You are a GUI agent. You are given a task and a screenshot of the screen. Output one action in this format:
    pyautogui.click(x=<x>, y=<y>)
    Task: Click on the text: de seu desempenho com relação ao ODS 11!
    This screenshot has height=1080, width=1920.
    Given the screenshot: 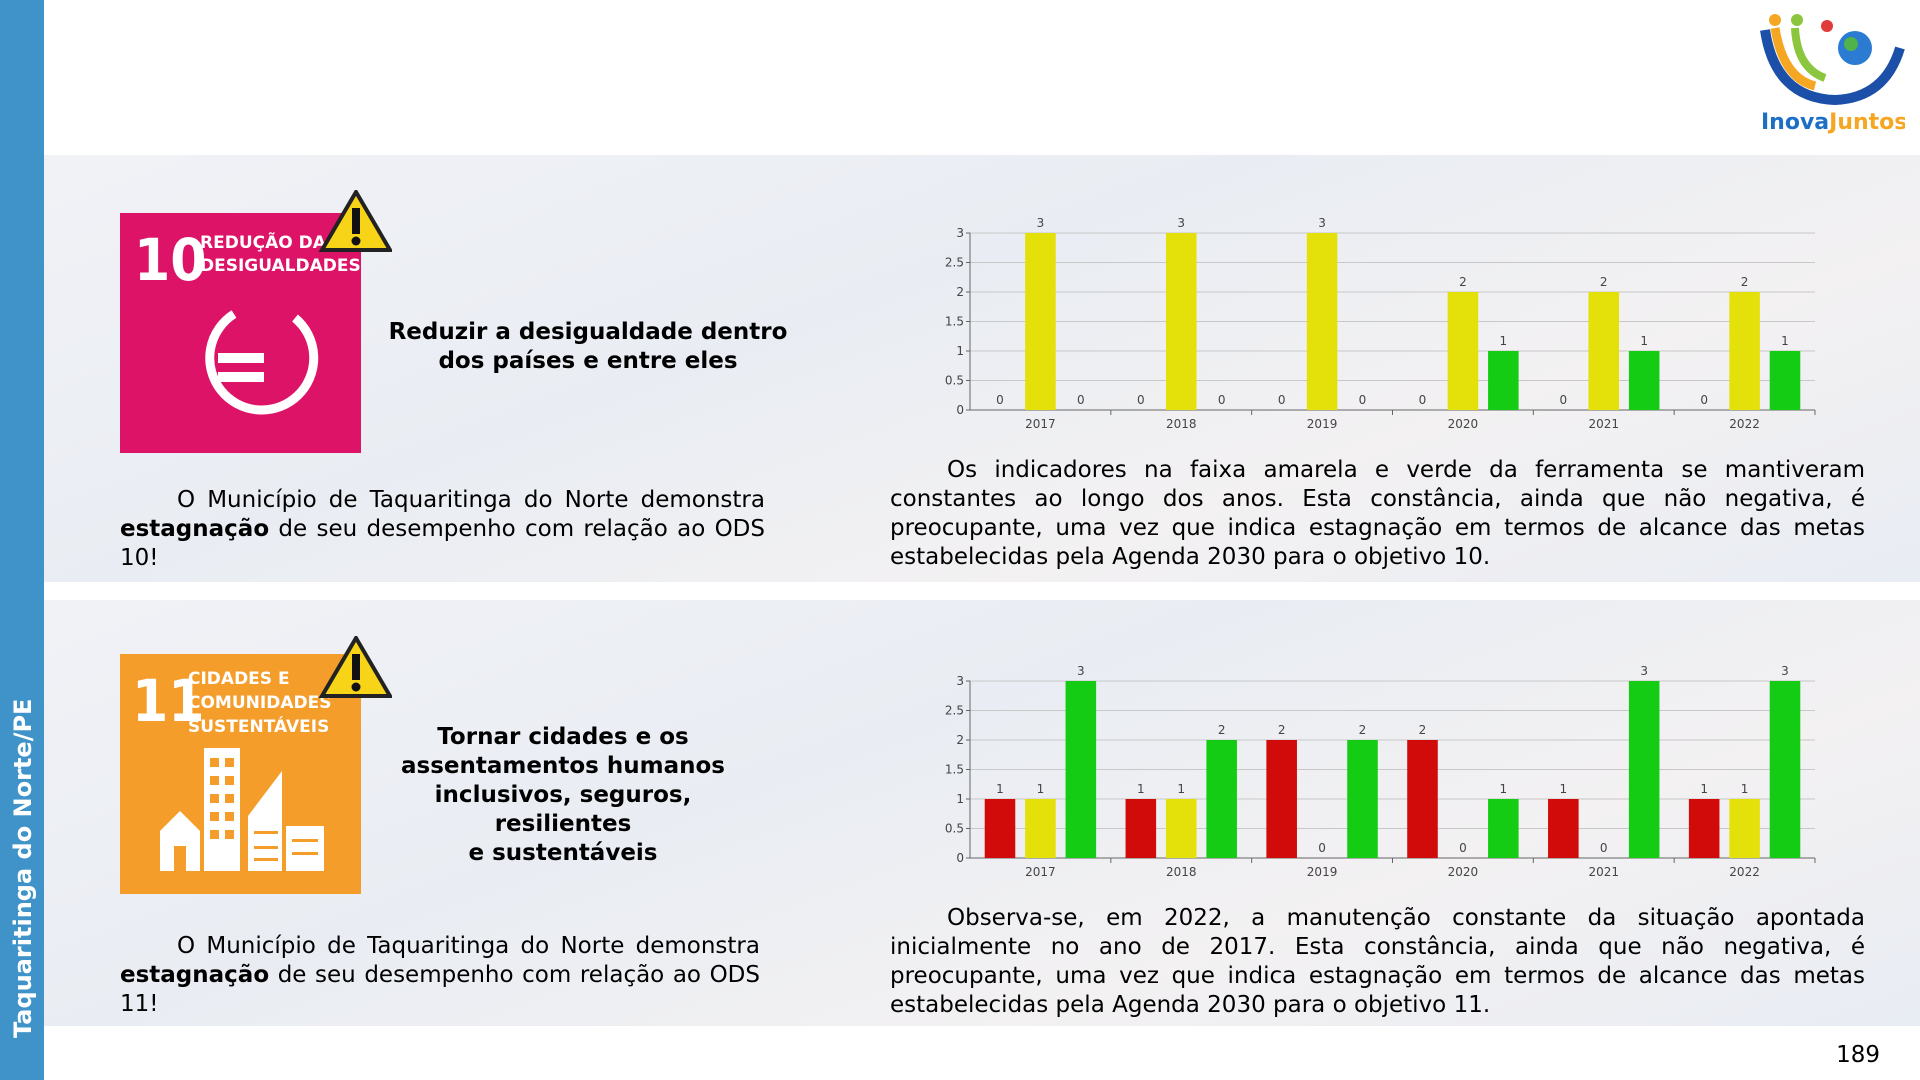 What is the action you would take?
    pyautogui.click(x=440, y=989)
    